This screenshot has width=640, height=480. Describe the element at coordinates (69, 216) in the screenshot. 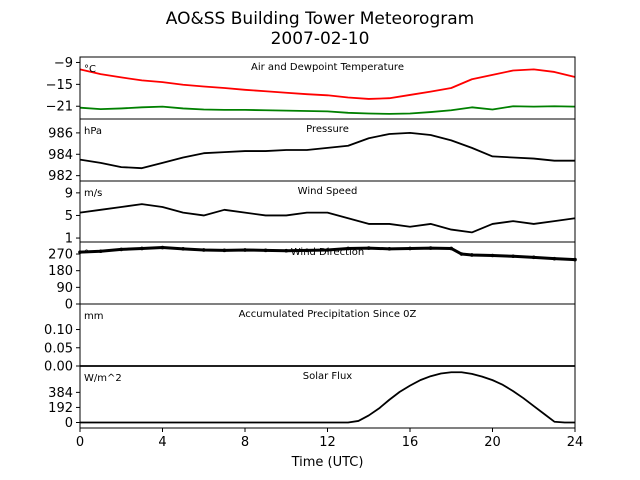

I see `panel-2-ytick-label-1: 5` at that location.